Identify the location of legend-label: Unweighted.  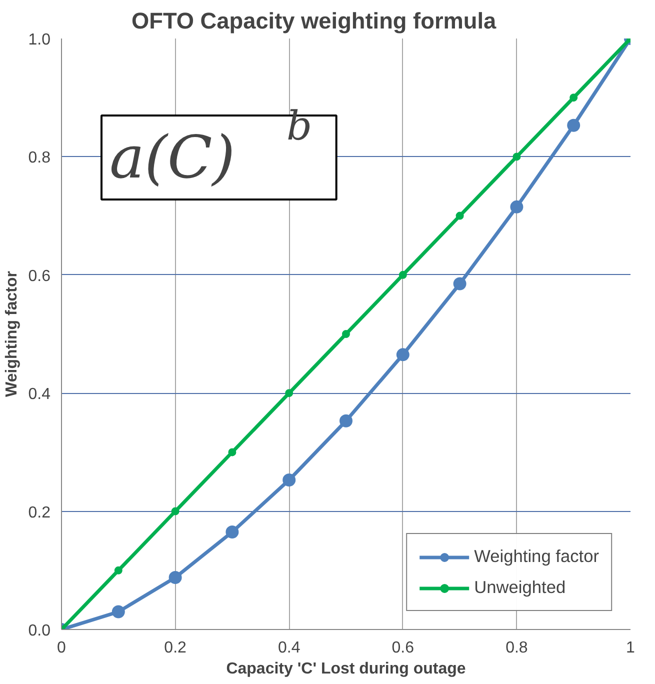
(520, 587).